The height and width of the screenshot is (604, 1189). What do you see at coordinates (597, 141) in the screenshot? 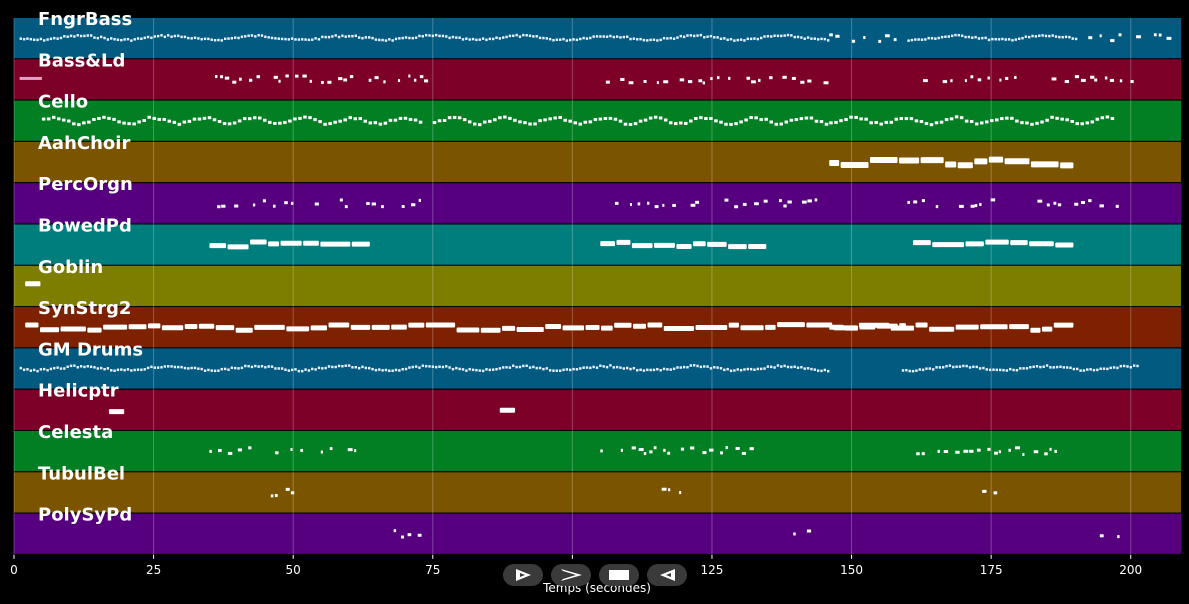
I see `lane-divider` at bounding box center [597, 141].